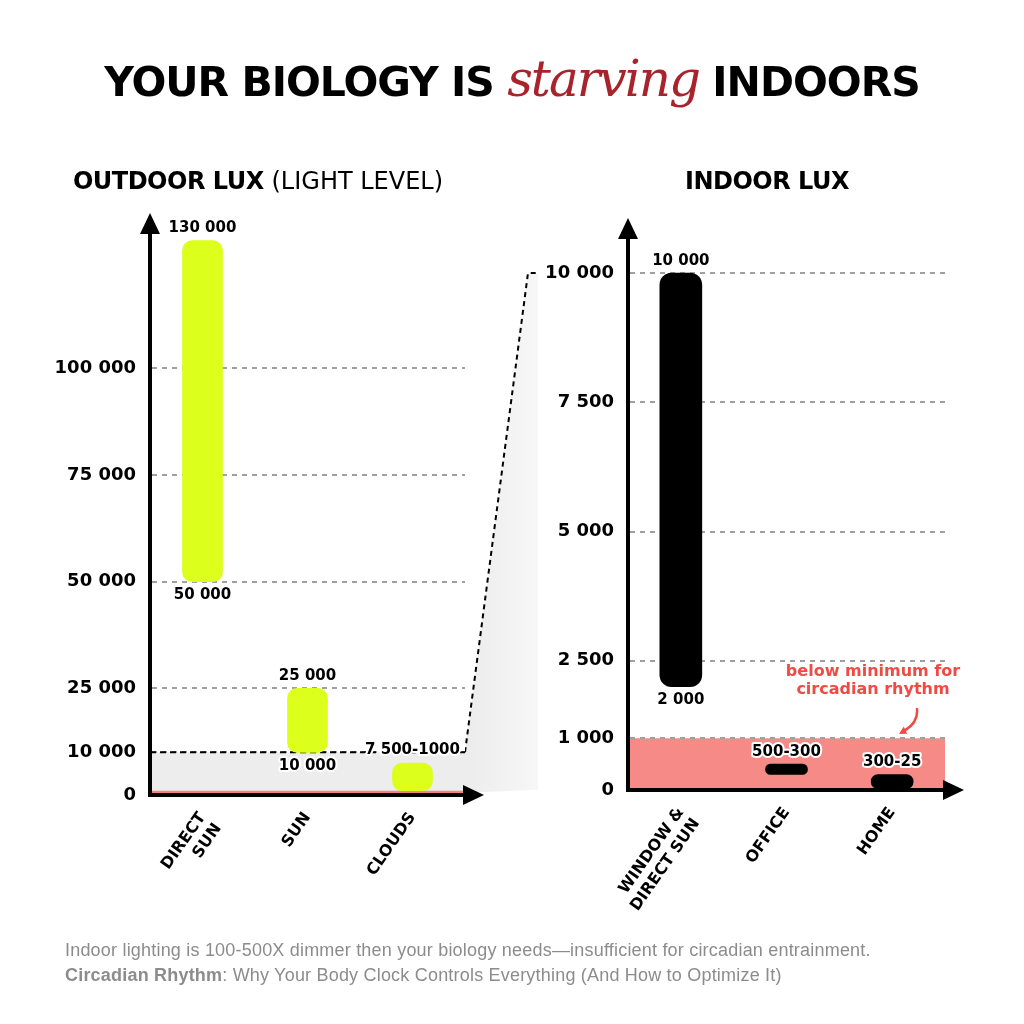 The width and height of the screenshot is (1024, 1024). What do you see at coordinates (468, 950) in the screenshot?
I see `text: Indoor lighting is 100-500X dimmer then your biology needs—insufficient for circadian entrainment.` at bounding box center [468, 950].